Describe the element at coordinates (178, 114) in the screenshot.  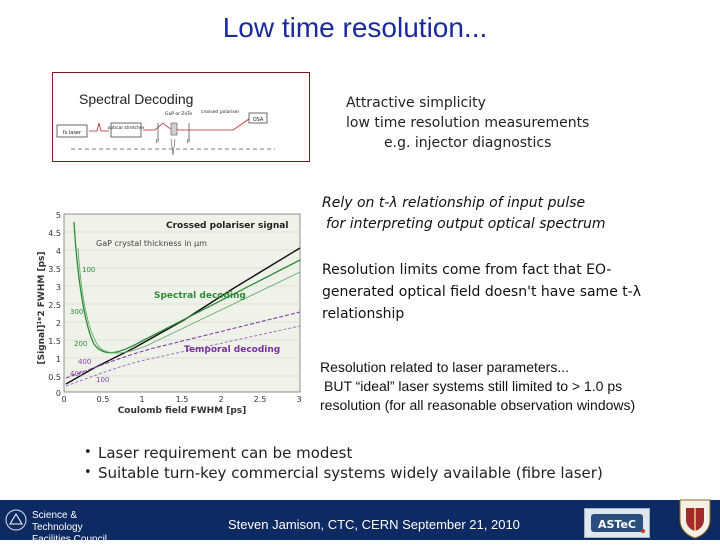
I see `crystal-label: GaP or ZnTe` at that location.